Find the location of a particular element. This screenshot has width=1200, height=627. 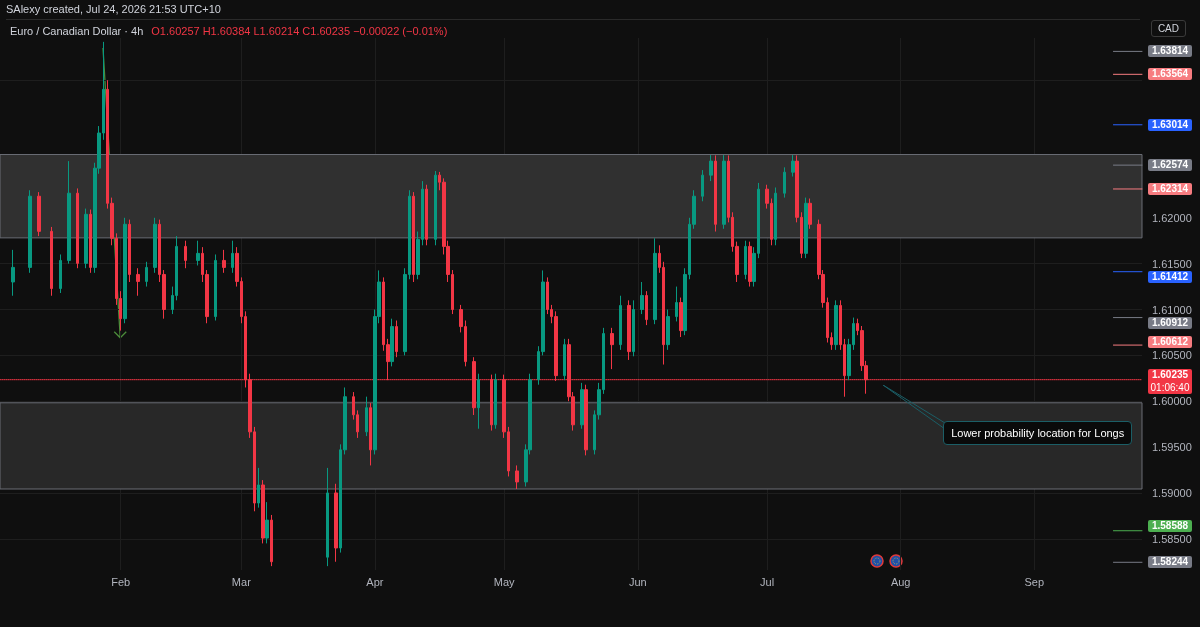

y-tick-label: 1.61000 is located at coordinates (1172, 309).